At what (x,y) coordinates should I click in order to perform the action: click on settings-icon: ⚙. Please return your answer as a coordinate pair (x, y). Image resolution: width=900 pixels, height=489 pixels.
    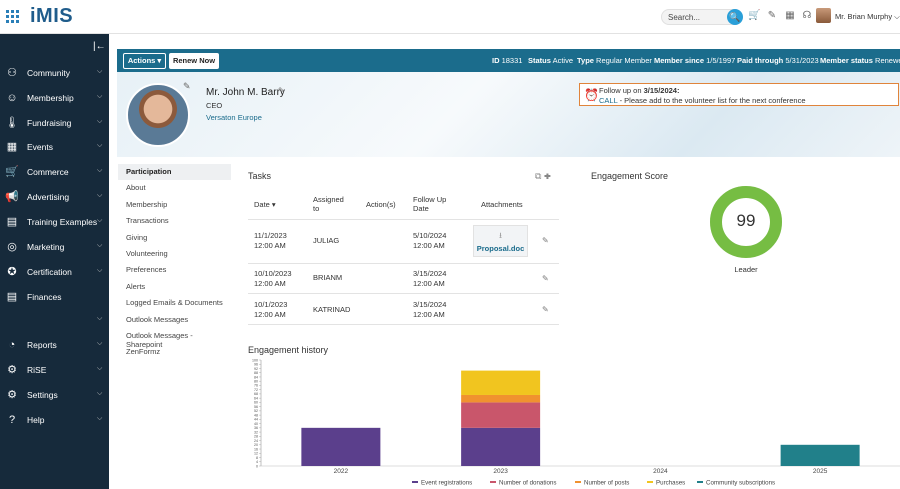
    Looking at the image, I should click on (12, 395).